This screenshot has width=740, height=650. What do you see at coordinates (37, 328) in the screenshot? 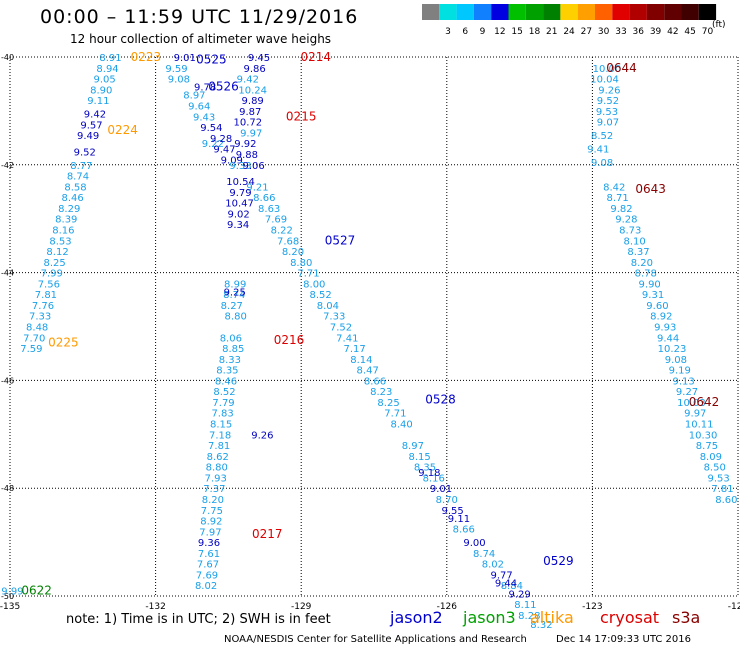
I see `swh-value-point: 8.48` at bounding box center [37, 328].